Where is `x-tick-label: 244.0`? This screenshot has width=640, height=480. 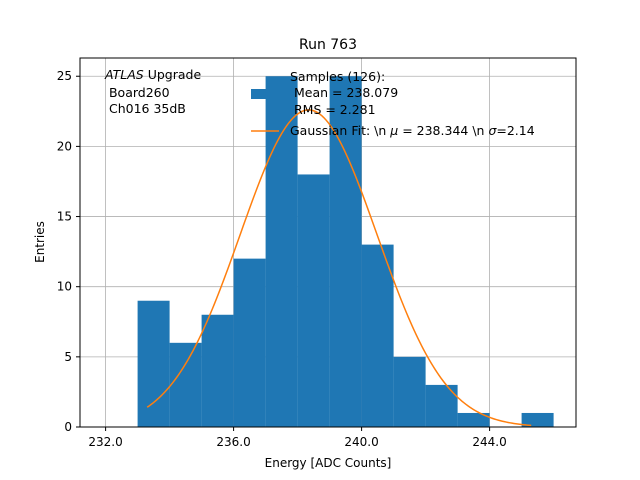
x-tick-label: 244.0 is located at coordinates (489, 442).